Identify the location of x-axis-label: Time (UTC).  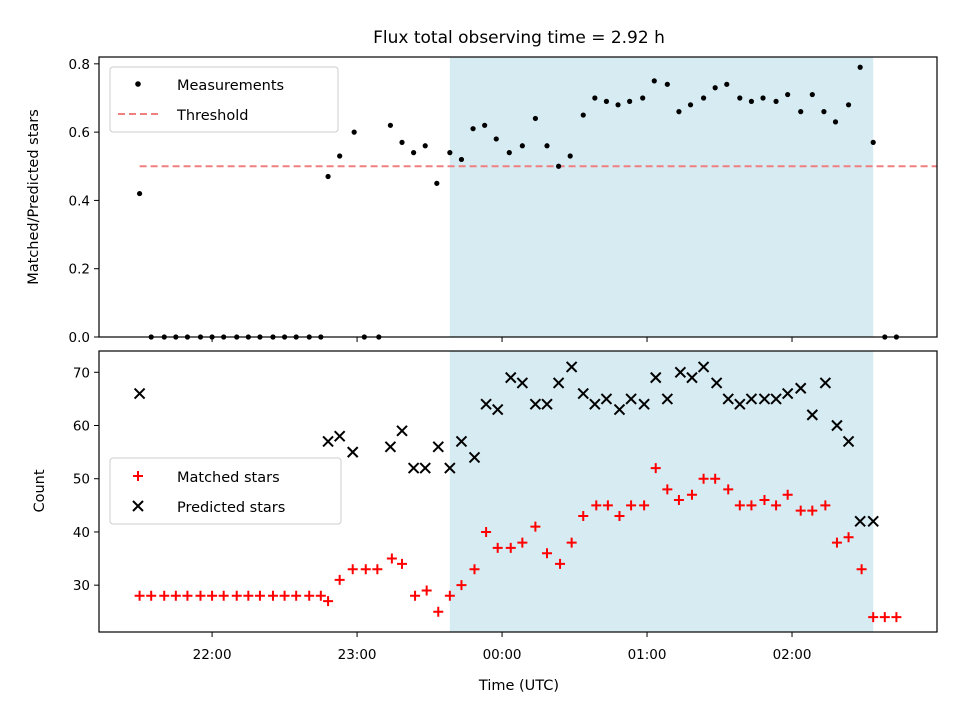
(518, 686).